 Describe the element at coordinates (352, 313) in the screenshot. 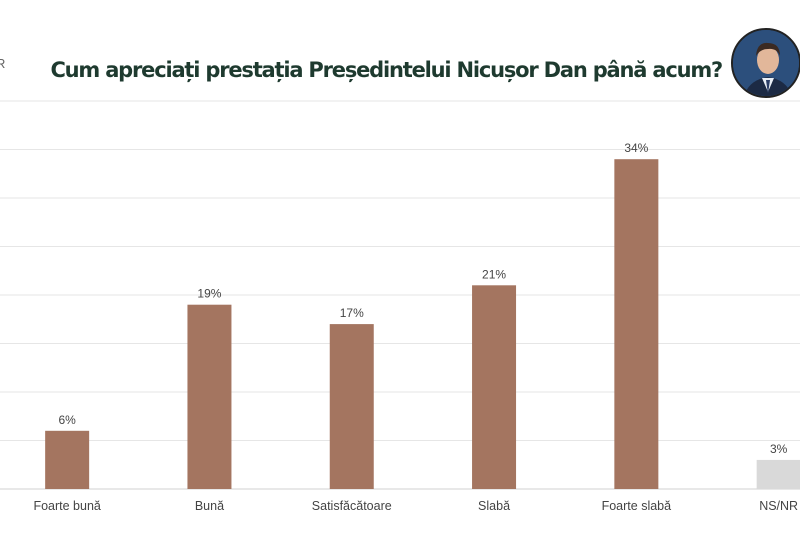

I see `data-label: 17%` at that location.